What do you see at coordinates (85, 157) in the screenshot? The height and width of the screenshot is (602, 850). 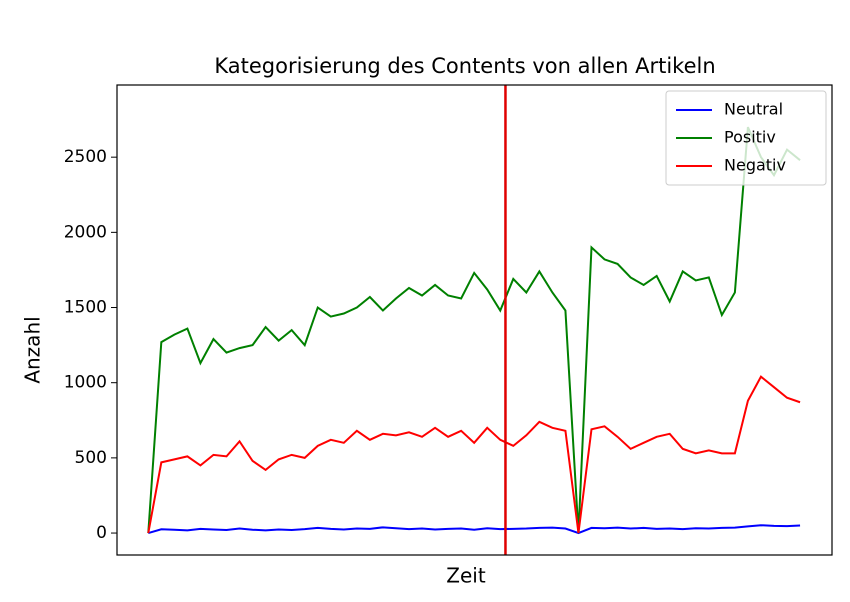 I see `y-tick-label: 2500` at bounding box center [85, 157].